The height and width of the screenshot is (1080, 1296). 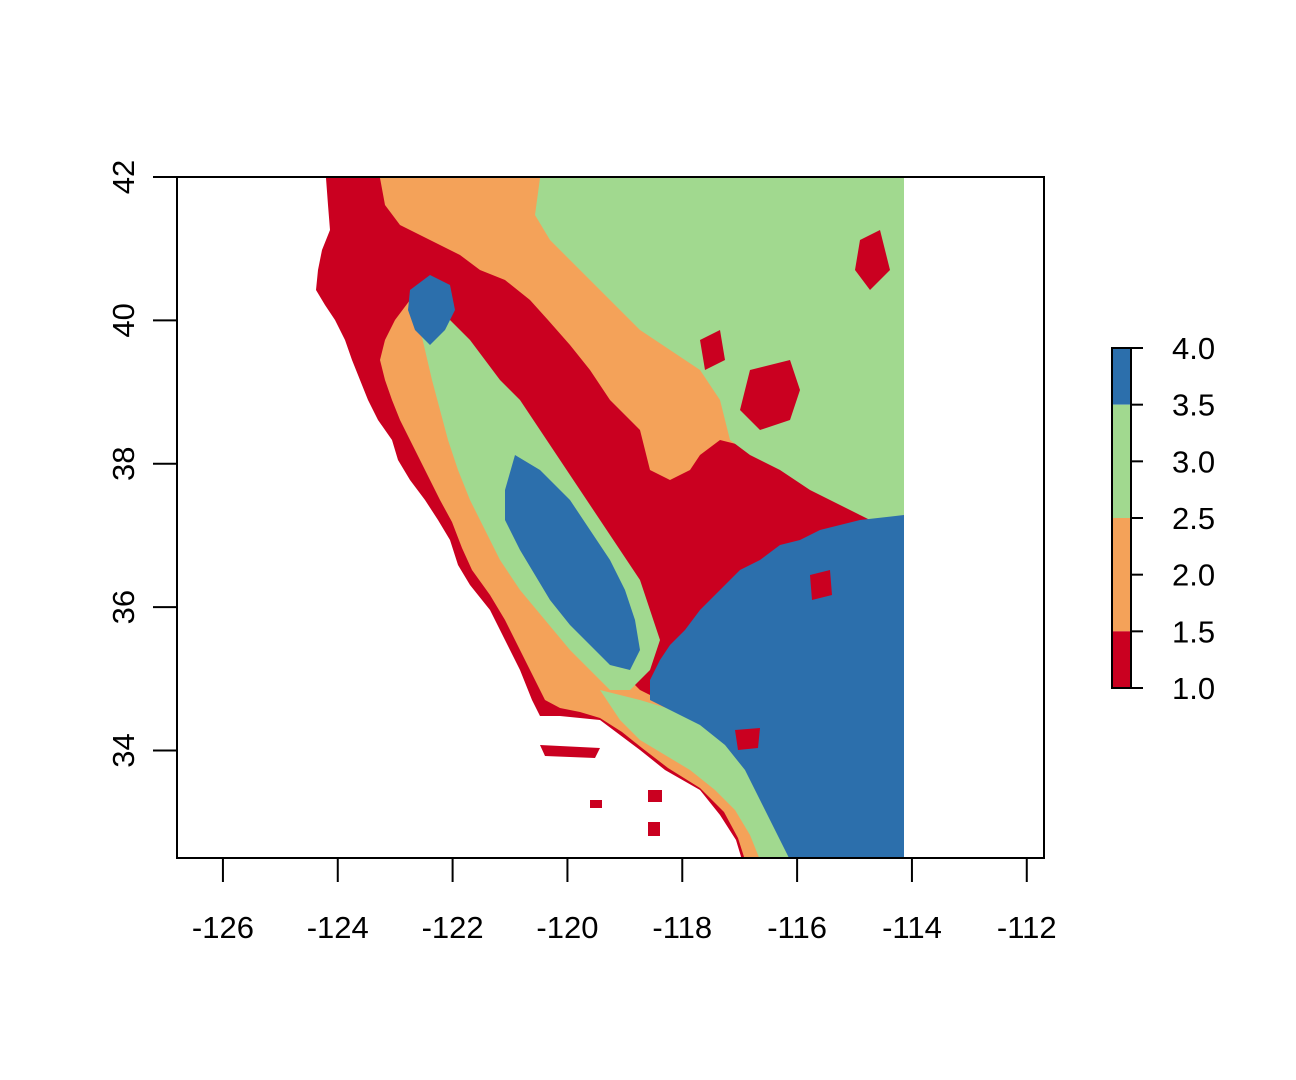 What do you see at coordinates (1193, 631) in the screenshot?
I see `legend-label: 1.5` at bounding box center [1193, 631].